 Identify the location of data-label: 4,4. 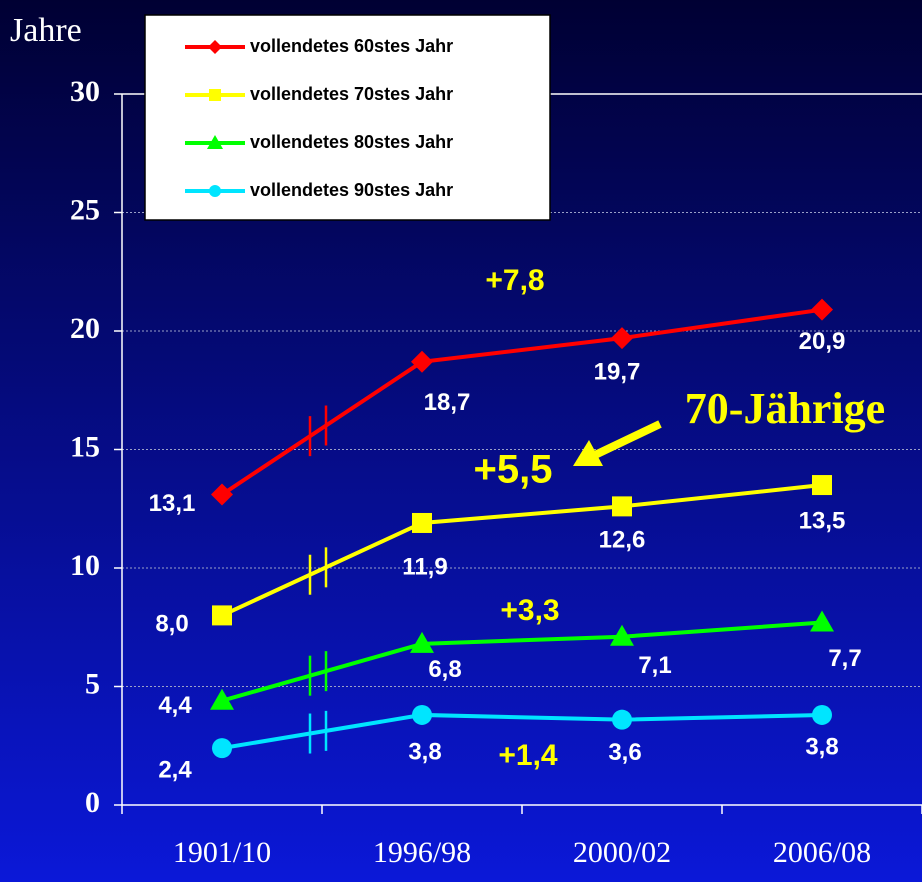
(175, 705).